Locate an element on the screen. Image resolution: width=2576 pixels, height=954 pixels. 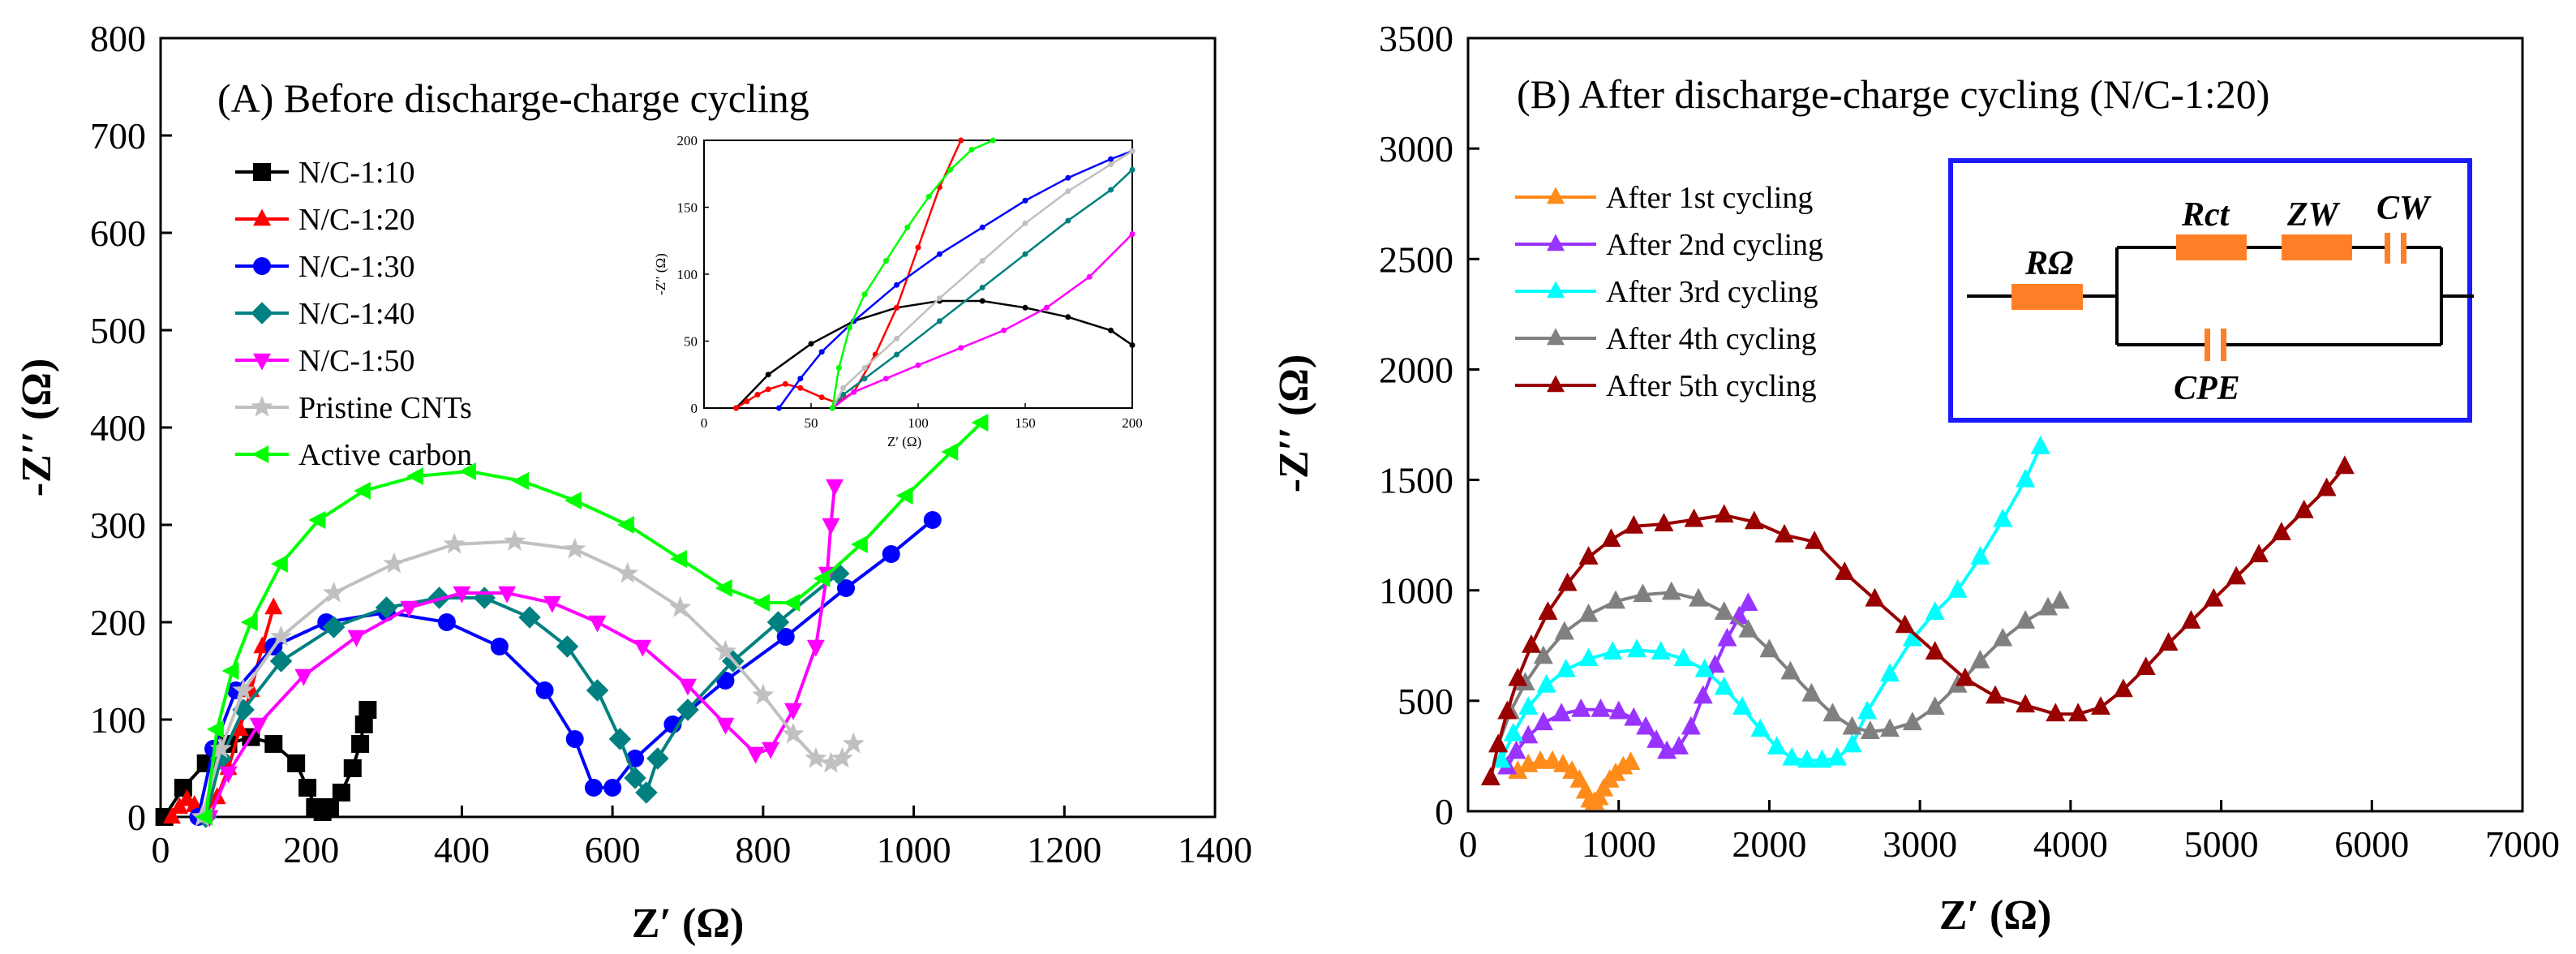
series-after-1st-cycling is located at coordinates (1574, 780).